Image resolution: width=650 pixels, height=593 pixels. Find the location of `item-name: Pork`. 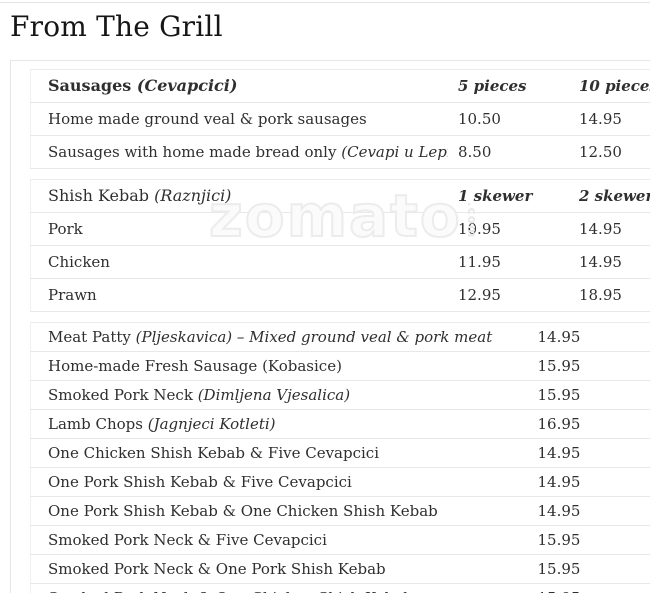

item-name: Pork is located at coordinates (65, 229).